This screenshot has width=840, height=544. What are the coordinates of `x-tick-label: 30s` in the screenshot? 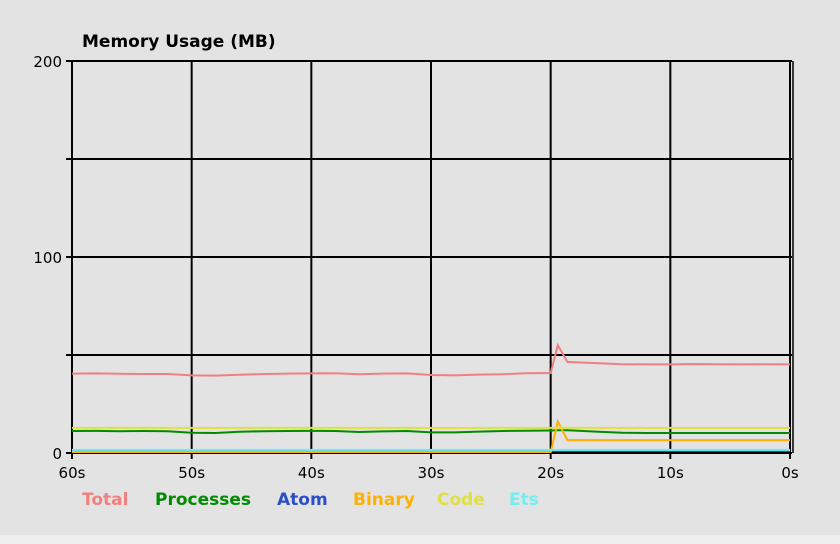 It's located at (431, 473).